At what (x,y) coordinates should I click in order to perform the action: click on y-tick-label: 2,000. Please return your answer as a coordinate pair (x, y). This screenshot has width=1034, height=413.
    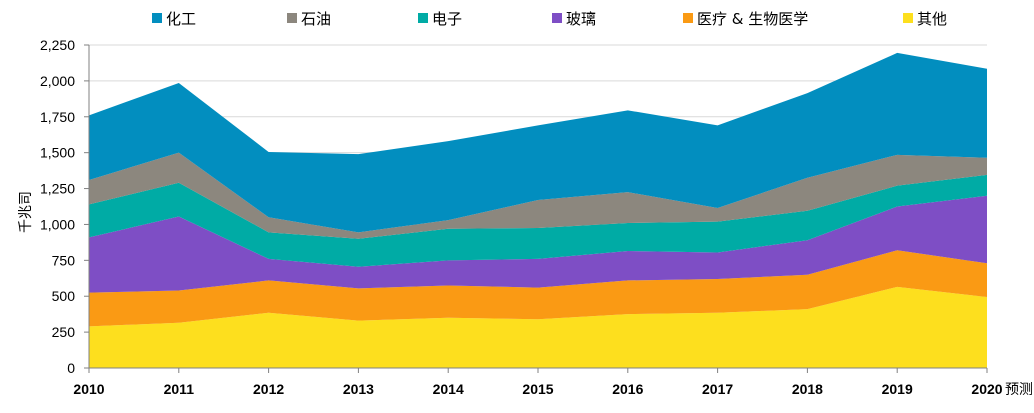
    Looking at the image, I should click on (57, 81).